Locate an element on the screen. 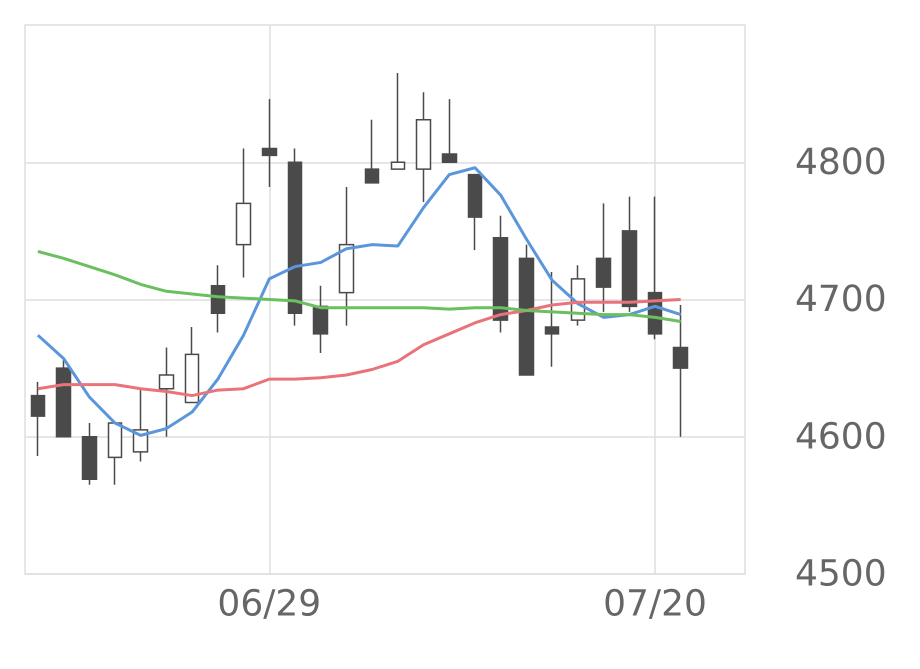 This screenshot has height=669, width=920. x-tick-label: 06/29 is located at coordinates (269, 604).